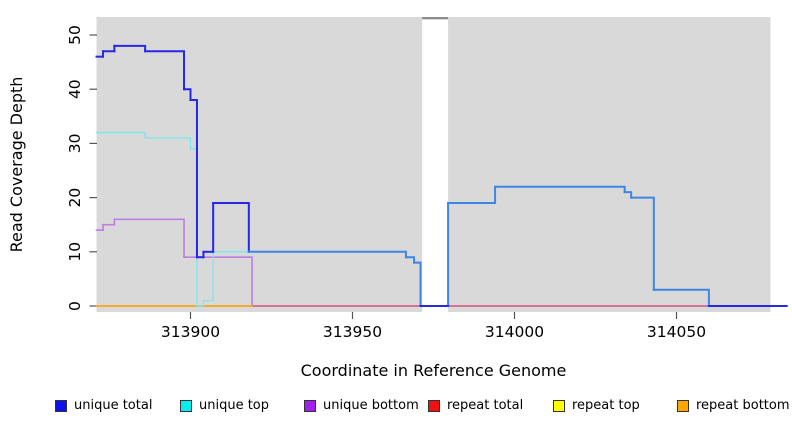 The image size is (792, 432). What do you see at coordinates (16, 165) in the screenshot?
I see `y-axis-title: Read Coverage Depth` at bounding box center [16, 165].